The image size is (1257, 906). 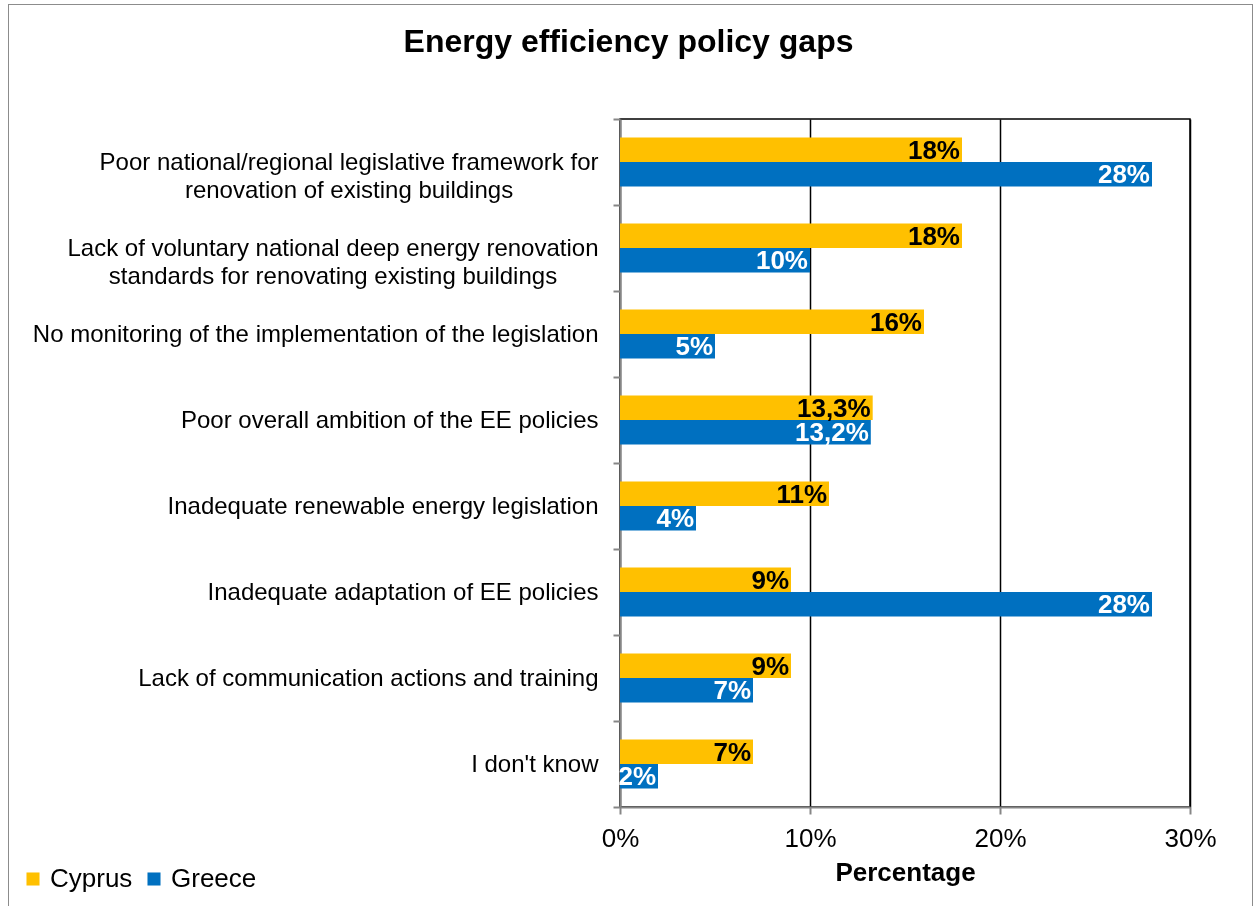 I want to click on chart-title: Energy efficiency policy gaps, so click(x=628, y=41).